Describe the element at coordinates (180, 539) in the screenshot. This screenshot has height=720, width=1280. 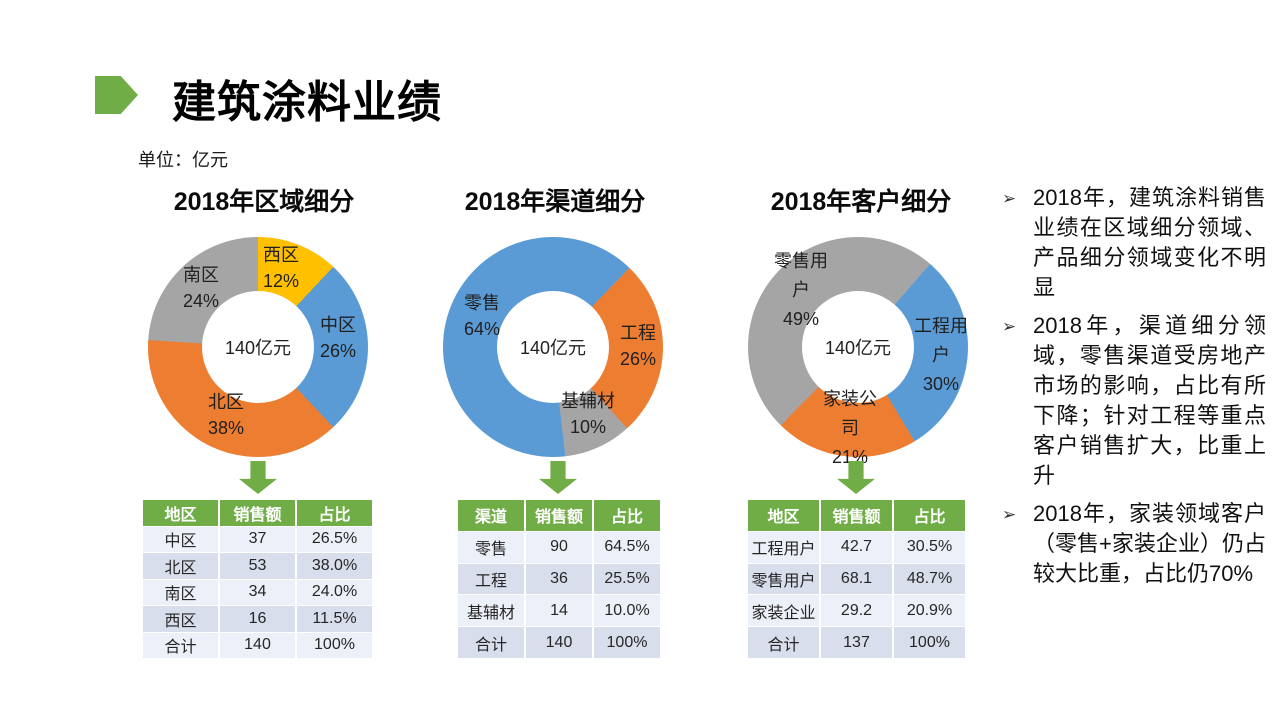
I see `table-cell: 中区` at that location.